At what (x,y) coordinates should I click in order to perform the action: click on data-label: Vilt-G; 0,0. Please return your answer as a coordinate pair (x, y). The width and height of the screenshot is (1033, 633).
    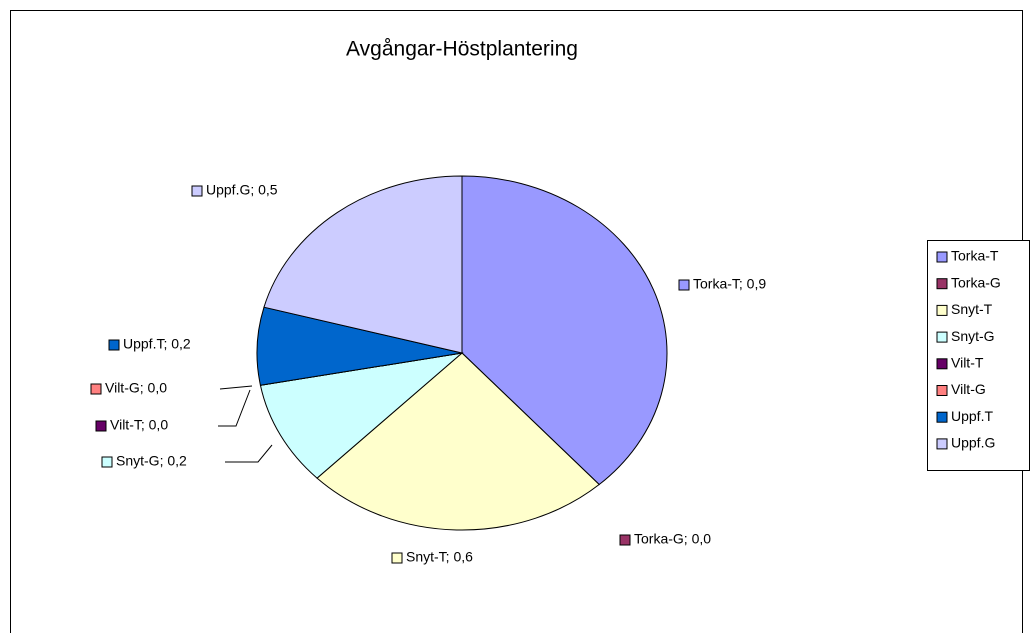
    Looking at the image, I should click on (136, 388).